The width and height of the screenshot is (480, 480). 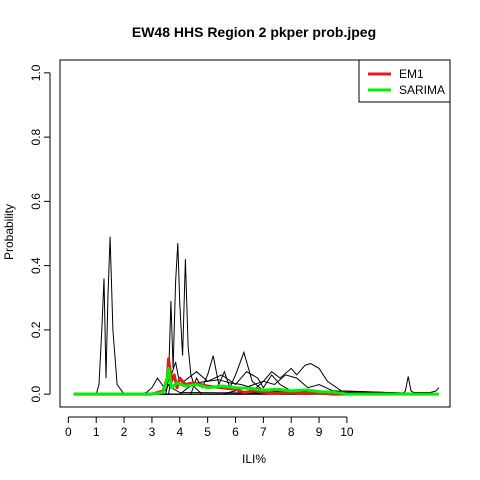 I want to click on legend-box, so click(x=404, y=81).